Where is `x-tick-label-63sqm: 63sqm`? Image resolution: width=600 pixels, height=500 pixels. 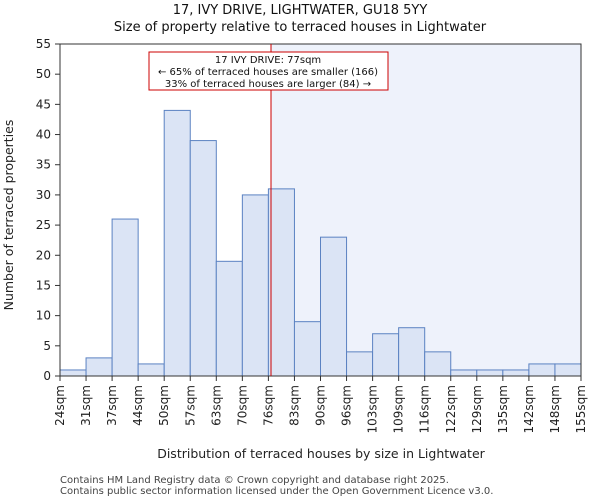 x-tick-label-63sqm: 63sqm is located at coordinates (216, 405).